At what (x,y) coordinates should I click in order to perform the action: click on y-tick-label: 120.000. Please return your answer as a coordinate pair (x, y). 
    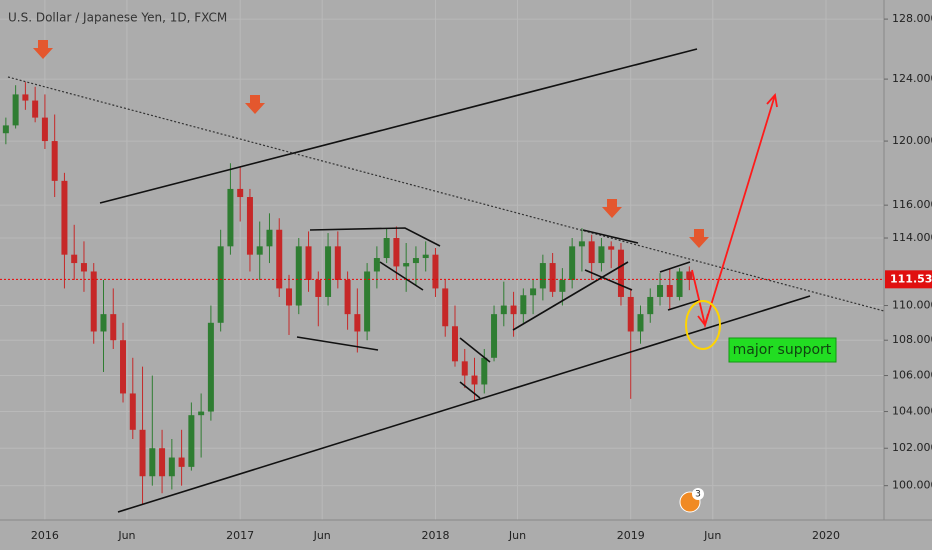
    Looking at the image, I should click on (912, 140).